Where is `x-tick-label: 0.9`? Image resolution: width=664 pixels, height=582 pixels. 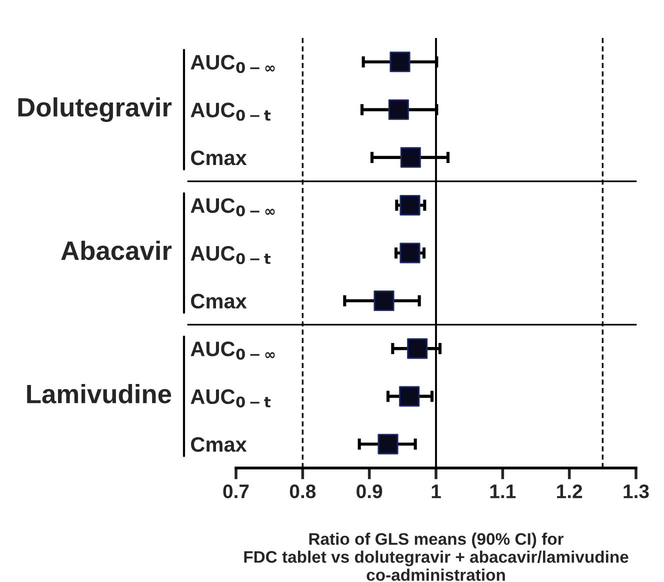 x-tick-label: 0.9 is located at coordinates (369, 491).